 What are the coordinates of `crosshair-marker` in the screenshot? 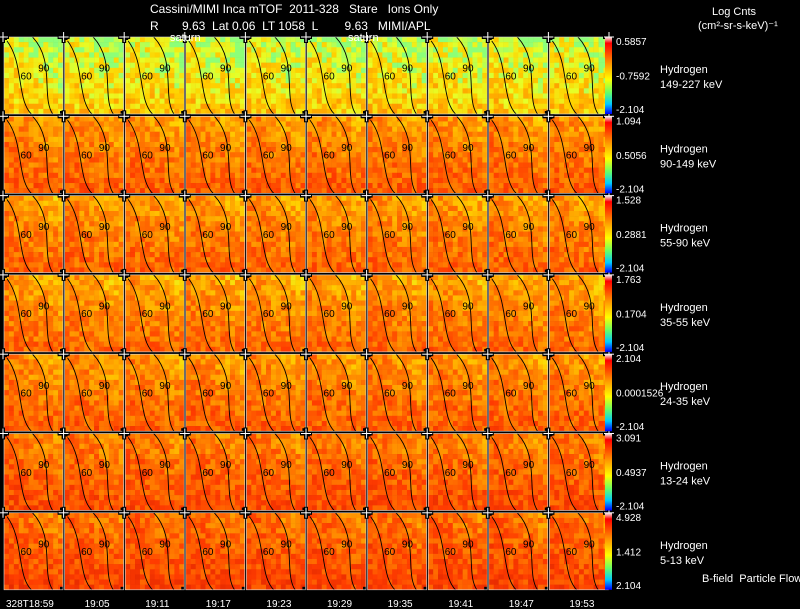 It's located at (487, 37).